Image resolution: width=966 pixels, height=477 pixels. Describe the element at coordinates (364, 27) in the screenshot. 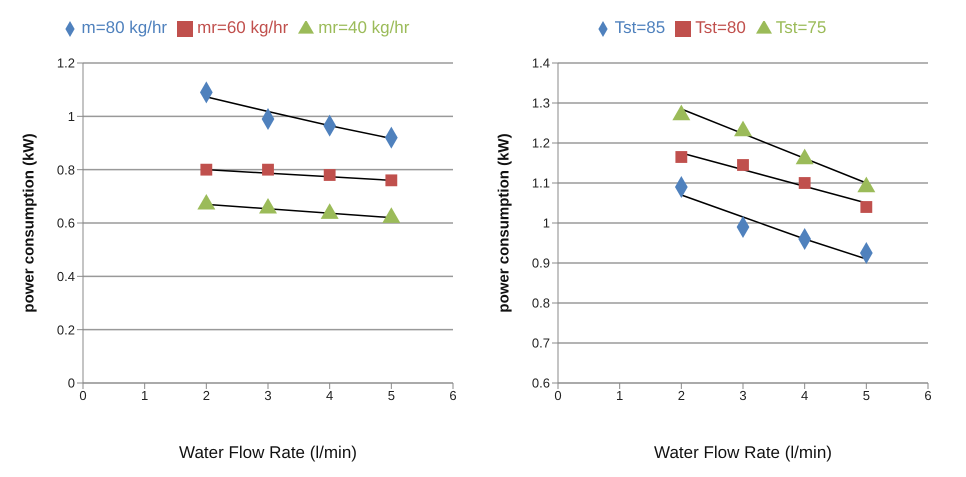

I see `legend-label: mr=40 kg/hr` at that location.